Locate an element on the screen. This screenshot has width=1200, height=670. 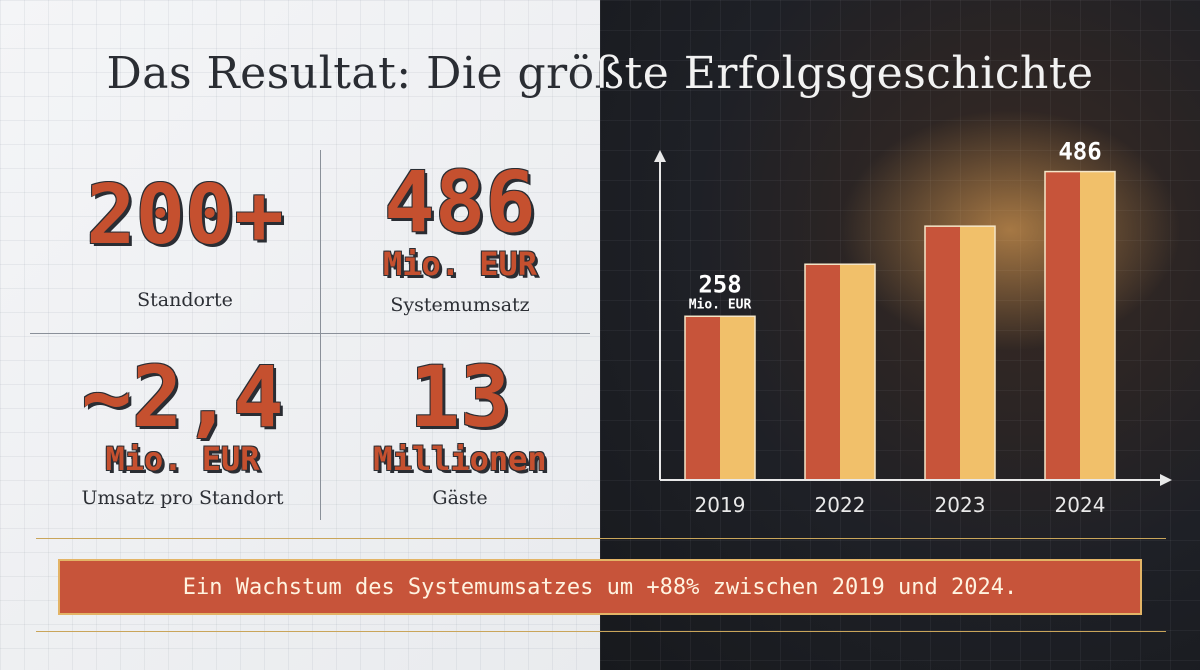
bar-2022-light-half is located at coordinates (857, 372).